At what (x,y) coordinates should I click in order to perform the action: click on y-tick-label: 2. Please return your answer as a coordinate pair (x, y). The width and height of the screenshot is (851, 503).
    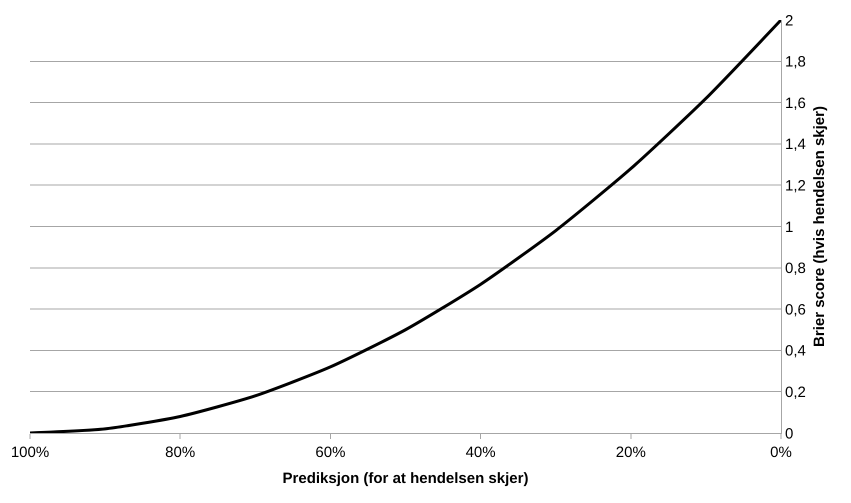
    Looking at the image, I should click on (789, 21).